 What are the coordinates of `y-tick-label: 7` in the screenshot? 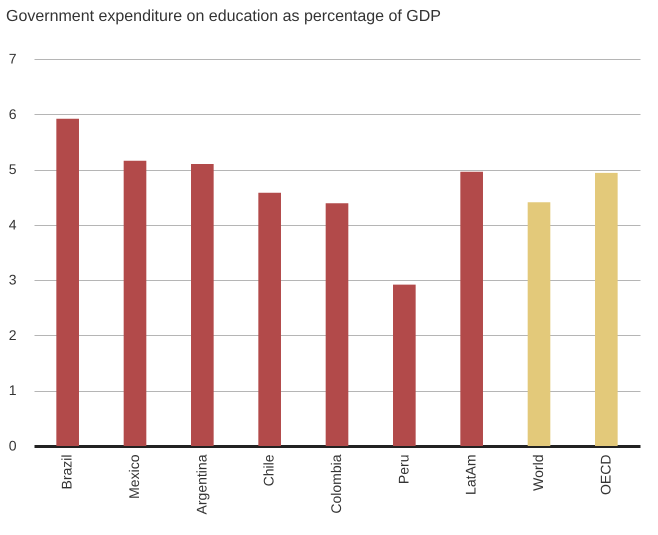 It's located at (12, 58).